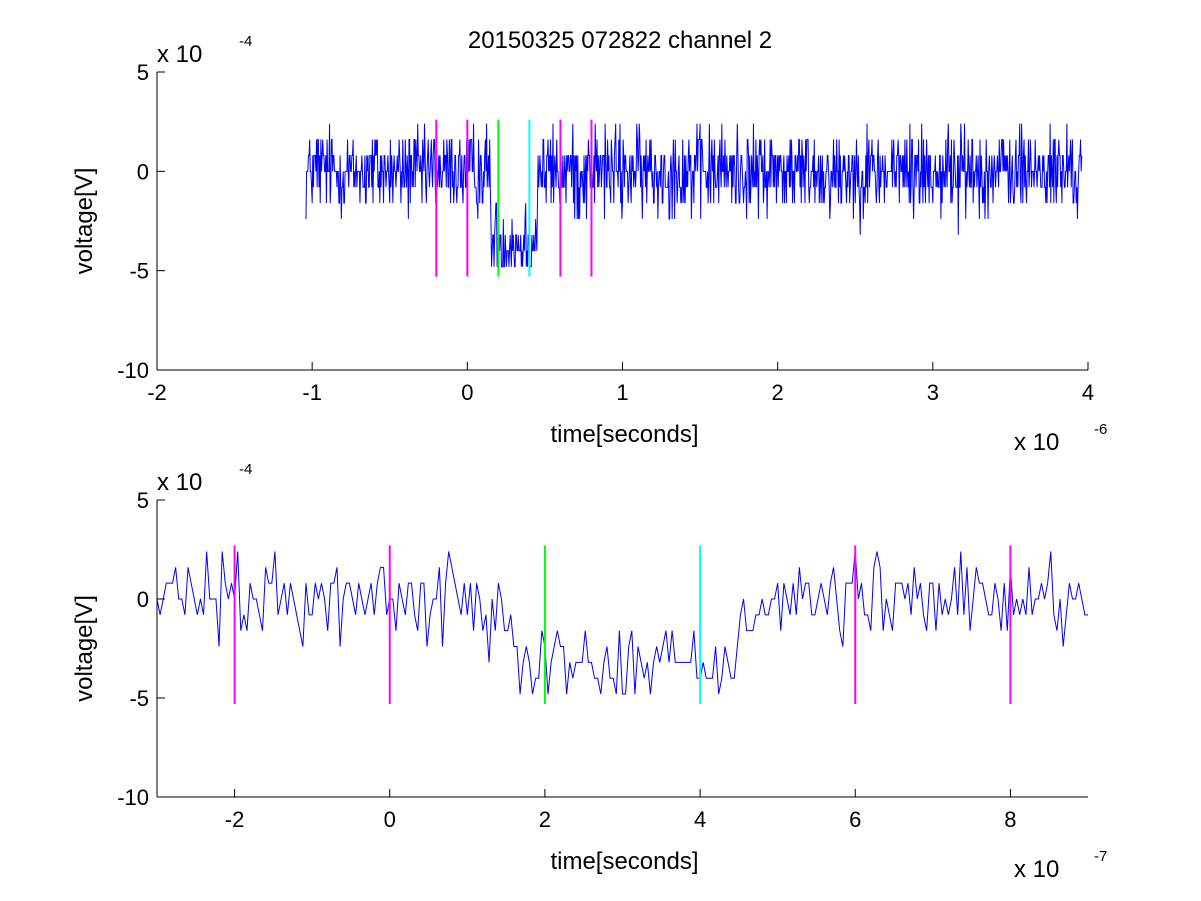 This screenshot has height=901, width=1201. Describe the element at coordinates (1100, 856) in the screenshot. I see `x-exponent-power: -7` at that location.